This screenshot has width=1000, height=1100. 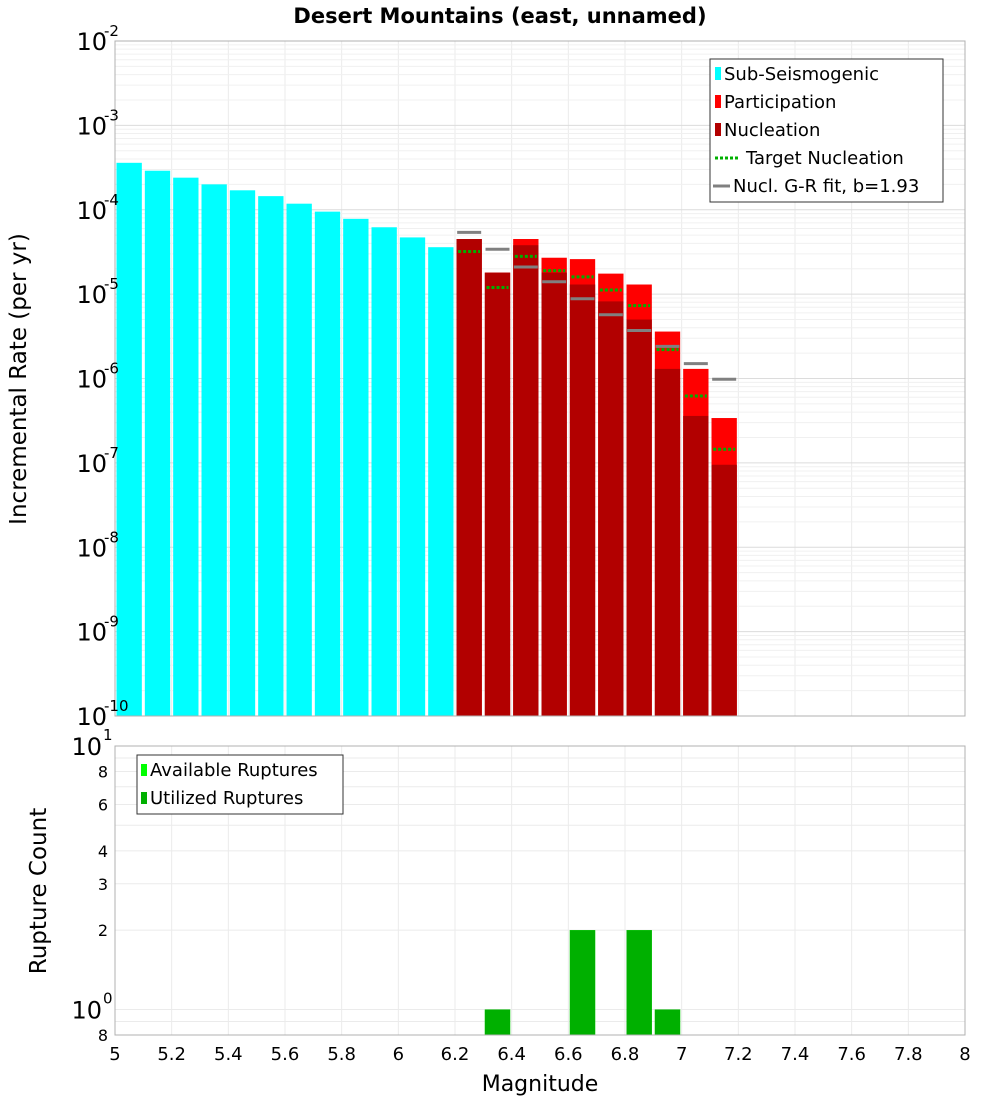 I want to click on x-axis-label: Magnitude, so click(x=540, y=1084).